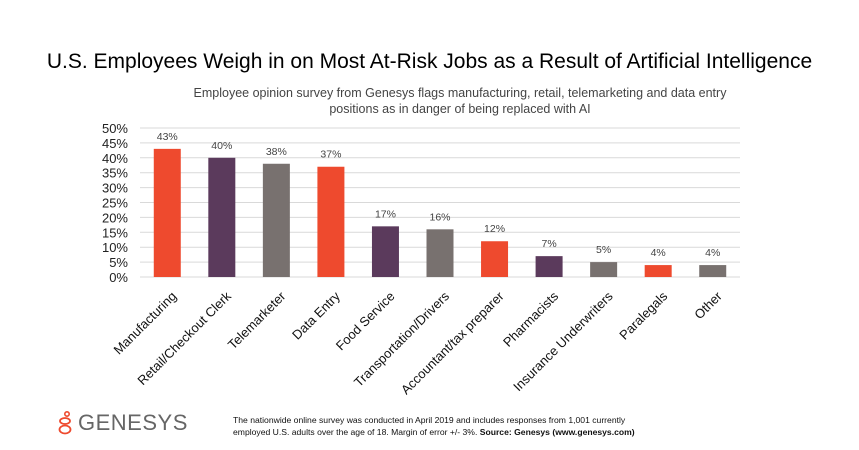 The height and width of the screenshot is (450, 859). Describe the element at coordinates (557, 432) in the screenshot. I see `footnote-source: Source: Genesys (www.genesys.com)` at that location.